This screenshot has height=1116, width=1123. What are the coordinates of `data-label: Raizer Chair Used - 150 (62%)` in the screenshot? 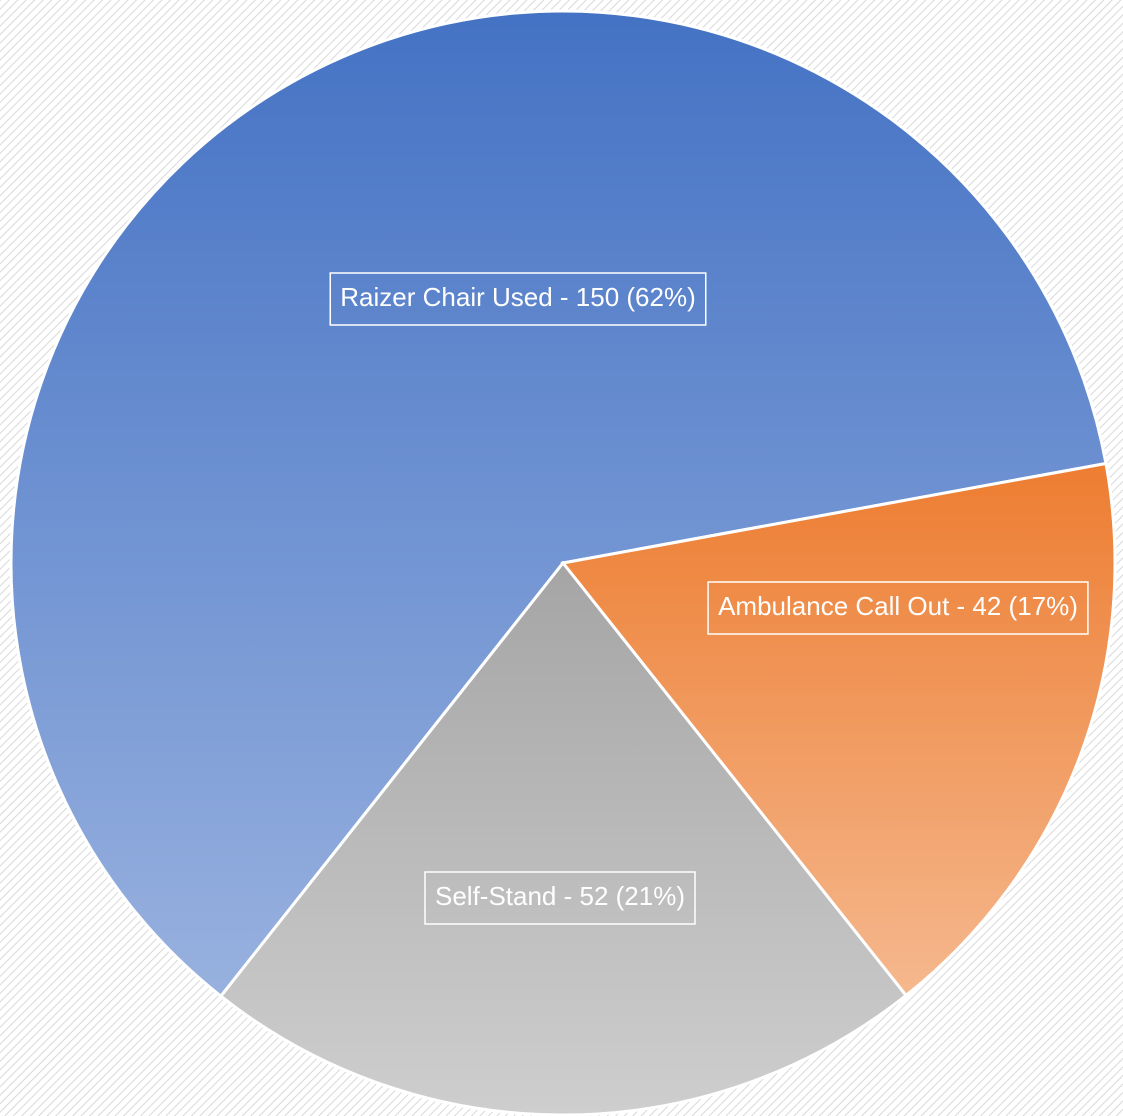 It's located at (517, 297).